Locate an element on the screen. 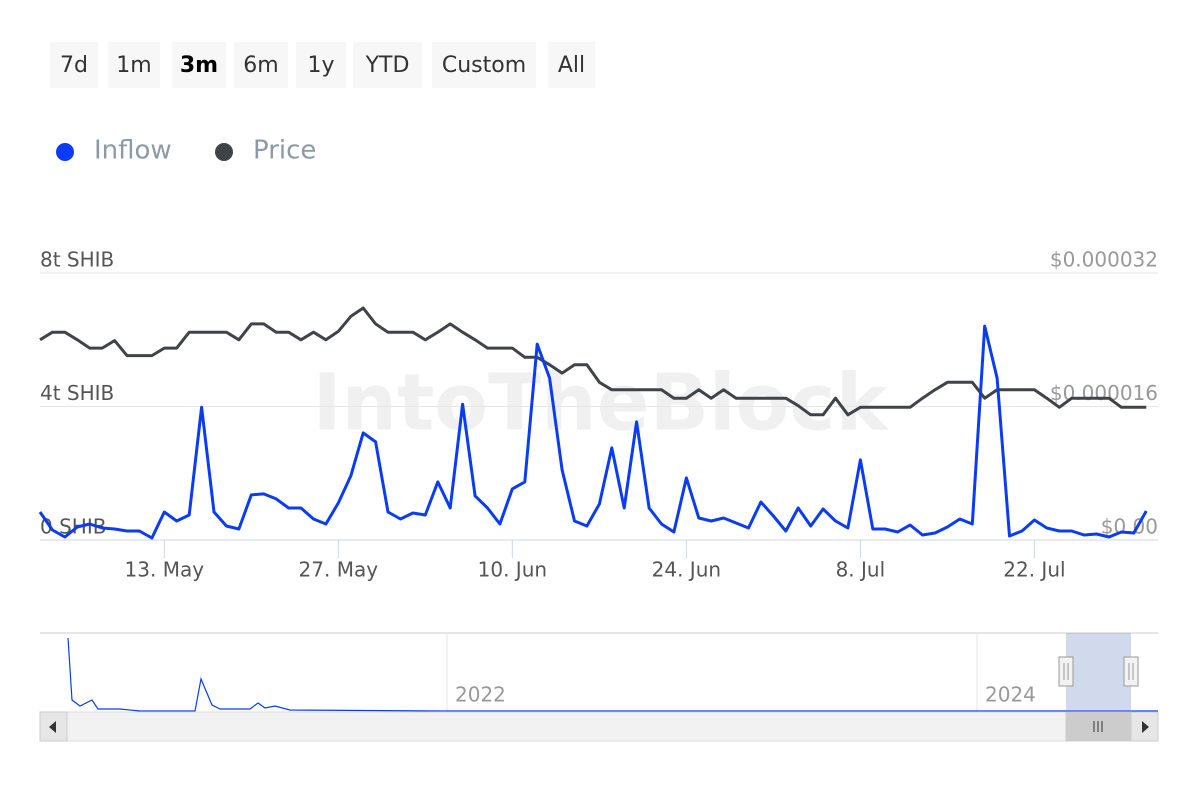  y-tick-label: 8t SHIB is located at coordinates (77, 260).